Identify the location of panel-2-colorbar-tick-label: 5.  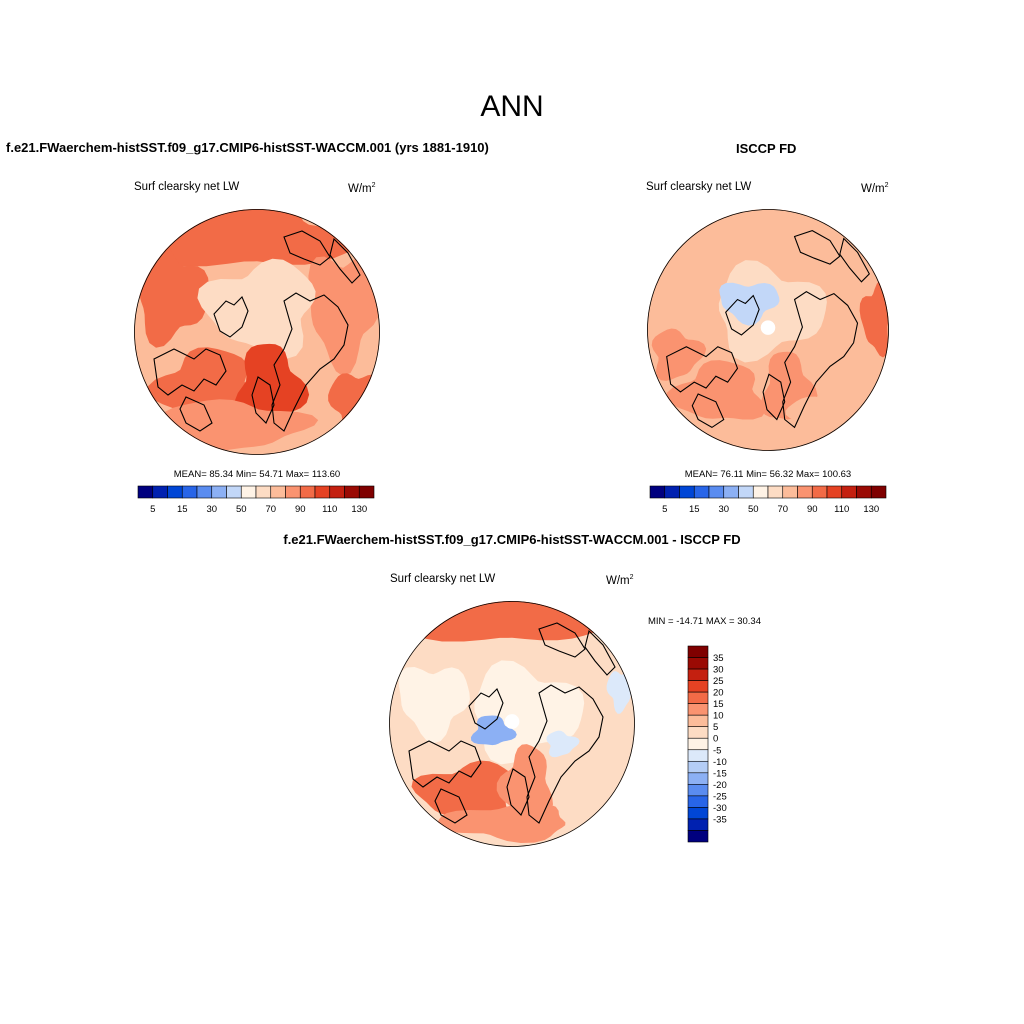
(664, 509).